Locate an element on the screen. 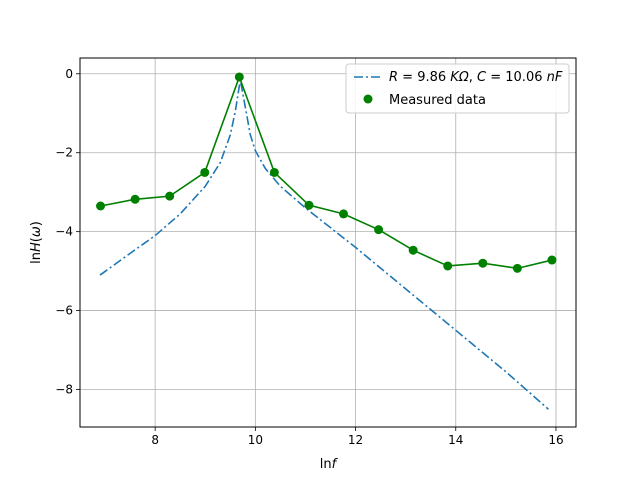 This screenshot has width=640, height=480. x-axis-label: lnf is located at coordinates (329, 464).